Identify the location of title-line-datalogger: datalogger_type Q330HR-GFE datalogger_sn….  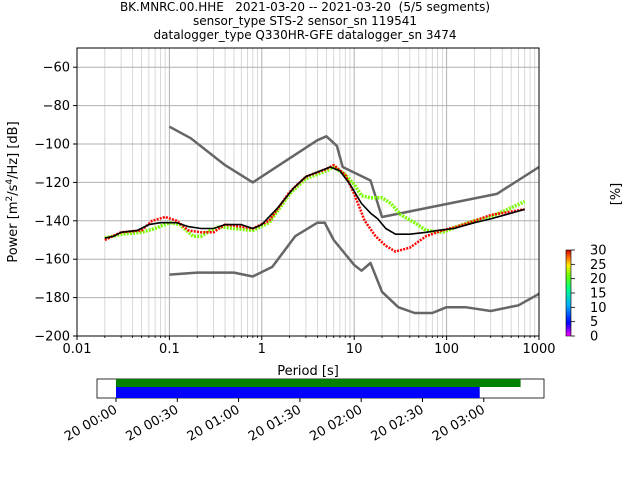
(305, 35).